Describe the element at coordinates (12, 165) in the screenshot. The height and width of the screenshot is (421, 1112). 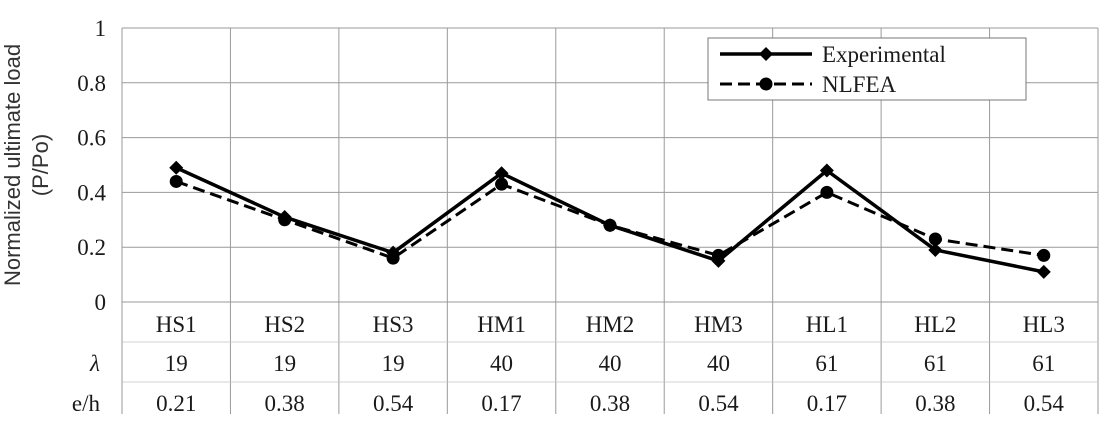
I see `y-axis-title-line: Normalized ultimate load` at that location.